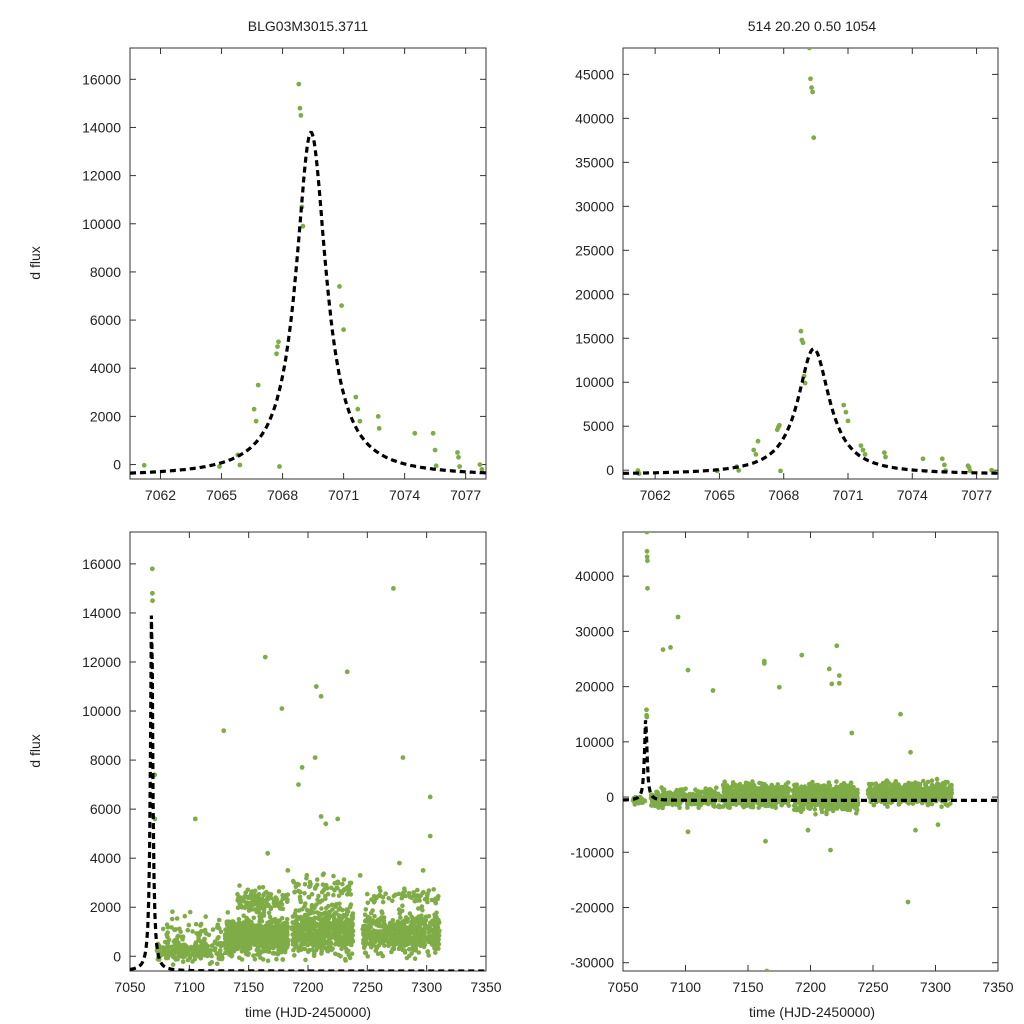 This screenshot has width=1024, height=1024. What do you see at coordinates (594, 576) in the screenshot?
I see `ytick-label: 40000` at bounding box center [594, 576].